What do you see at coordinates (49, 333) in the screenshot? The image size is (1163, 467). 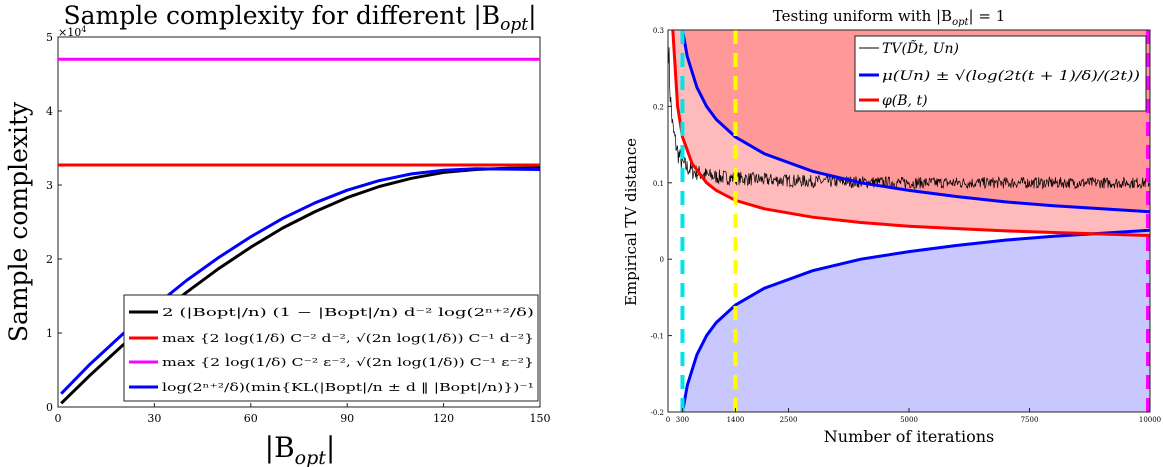 I see `left-y-tick-label: 1` at bounding box center [49, 333].